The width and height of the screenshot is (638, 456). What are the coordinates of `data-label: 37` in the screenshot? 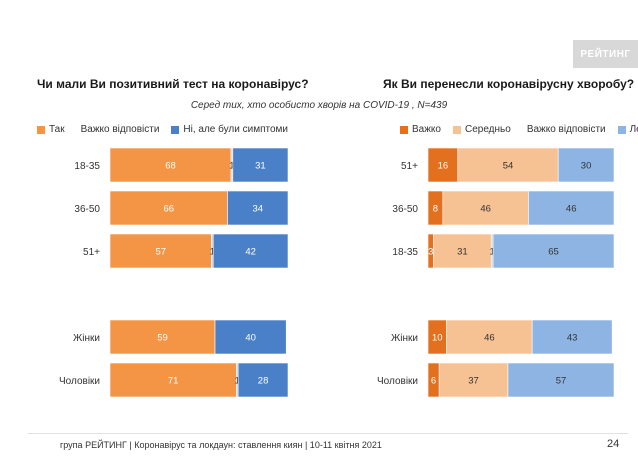 It's located at (473, 381).